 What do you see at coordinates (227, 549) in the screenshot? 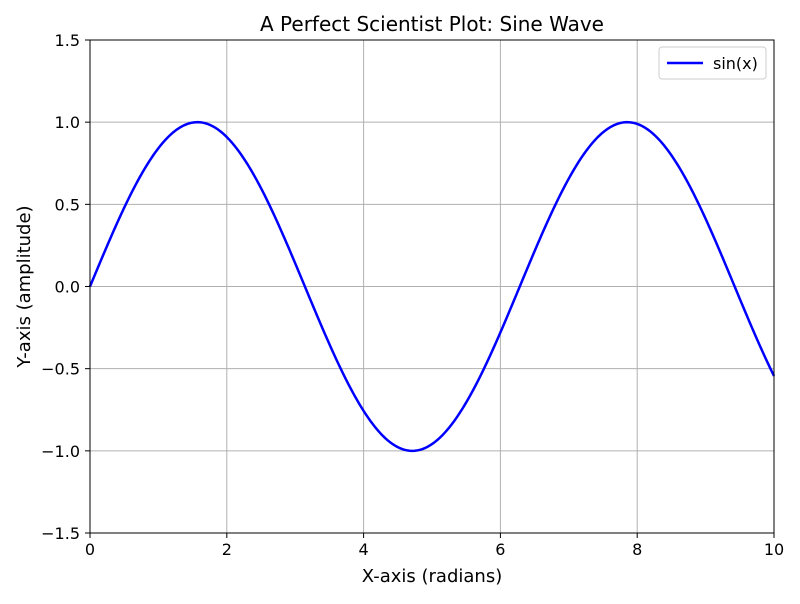
I see `x-tick-label: 2` at bounding box center [227, 549].